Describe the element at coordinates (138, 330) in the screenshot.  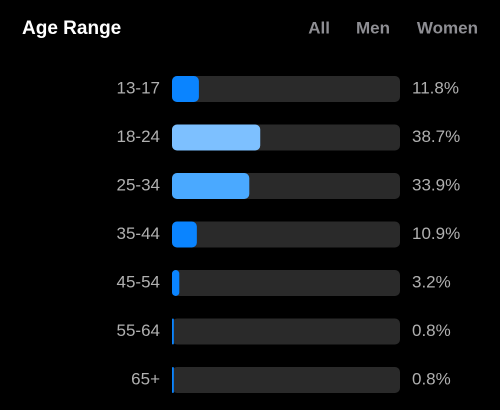
I see `category-label: 55-64` at that location.